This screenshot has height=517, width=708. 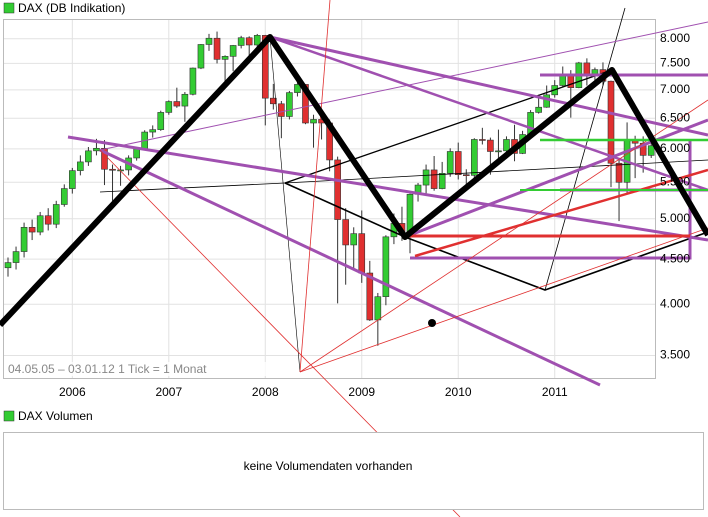 I want to click on volume-title: DAX Volumen, so click(x=55, y=416).